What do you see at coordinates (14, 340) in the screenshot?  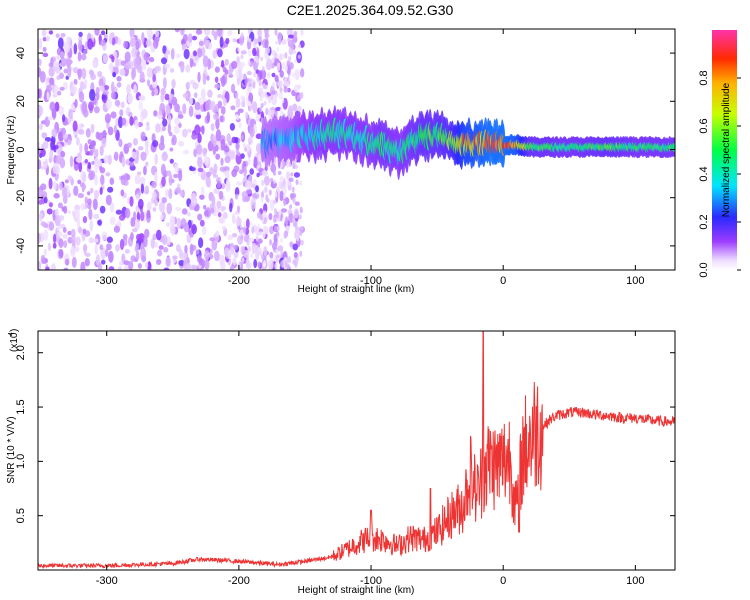 I see `y-multiplier: (x10 4 )` at bounding box center [14, 340].